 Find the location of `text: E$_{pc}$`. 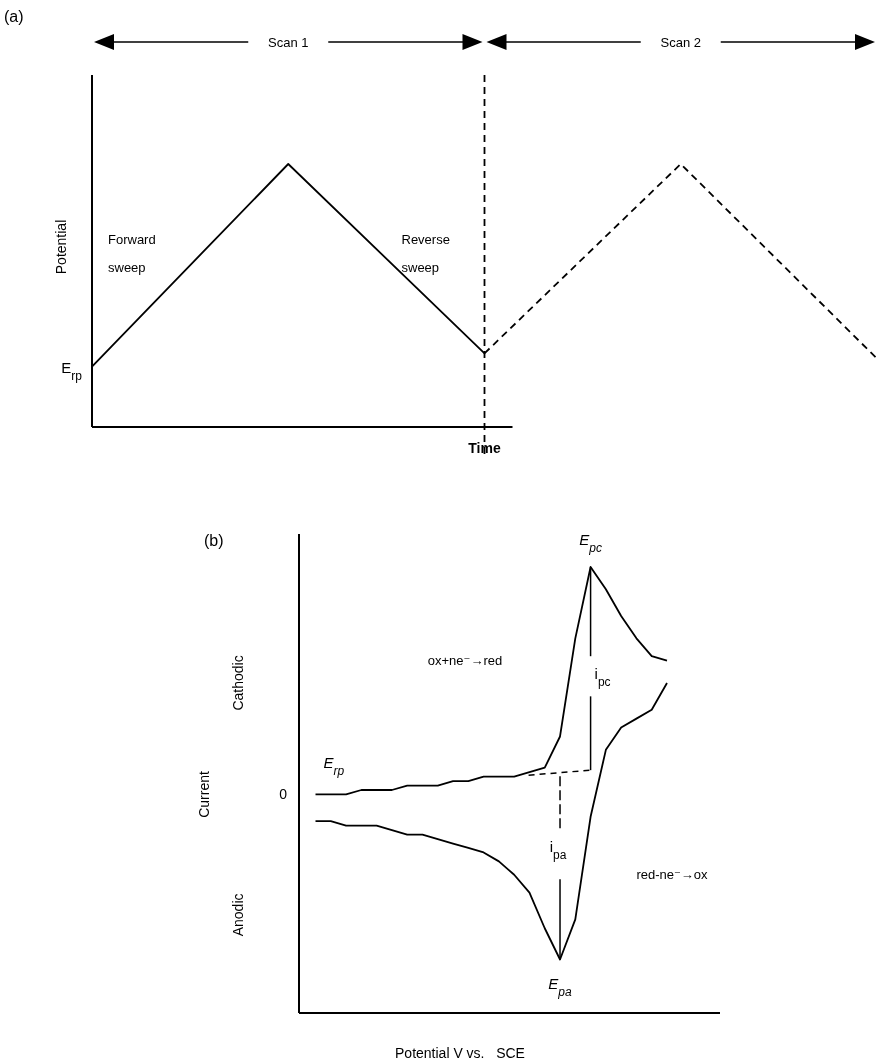

text: E$_{pc}$ is located at coordinates (590, 543).